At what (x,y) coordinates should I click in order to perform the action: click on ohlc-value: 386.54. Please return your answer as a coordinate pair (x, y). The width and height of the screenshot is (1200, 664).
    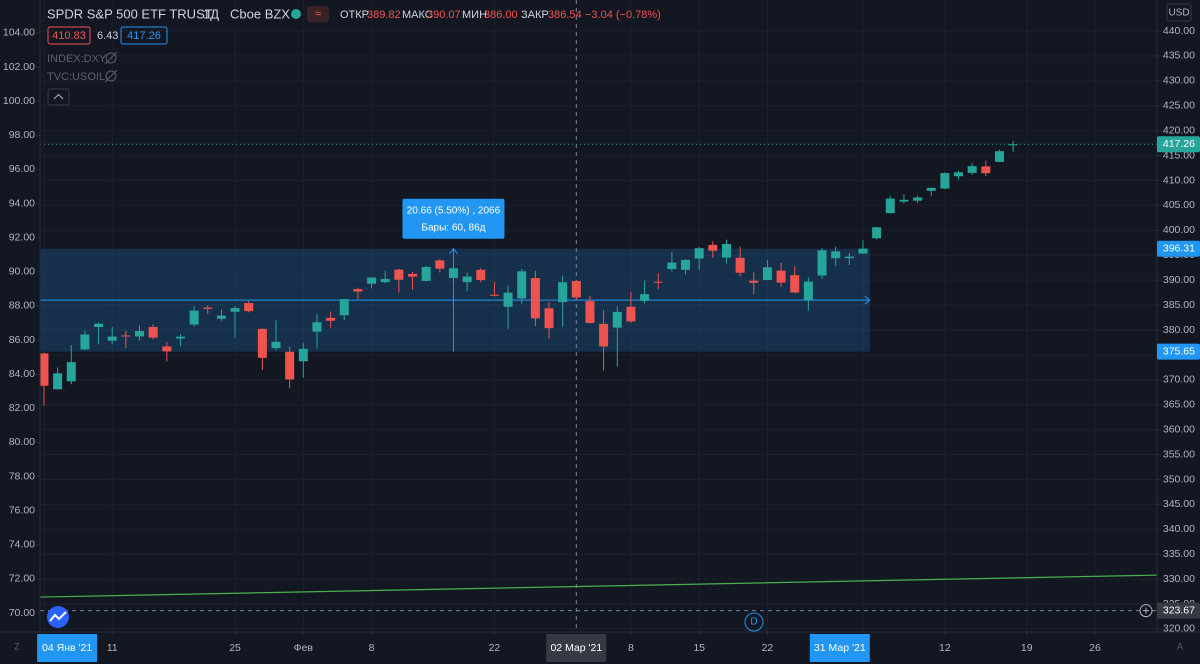
    Looking at the image, I should click on (565, 15).